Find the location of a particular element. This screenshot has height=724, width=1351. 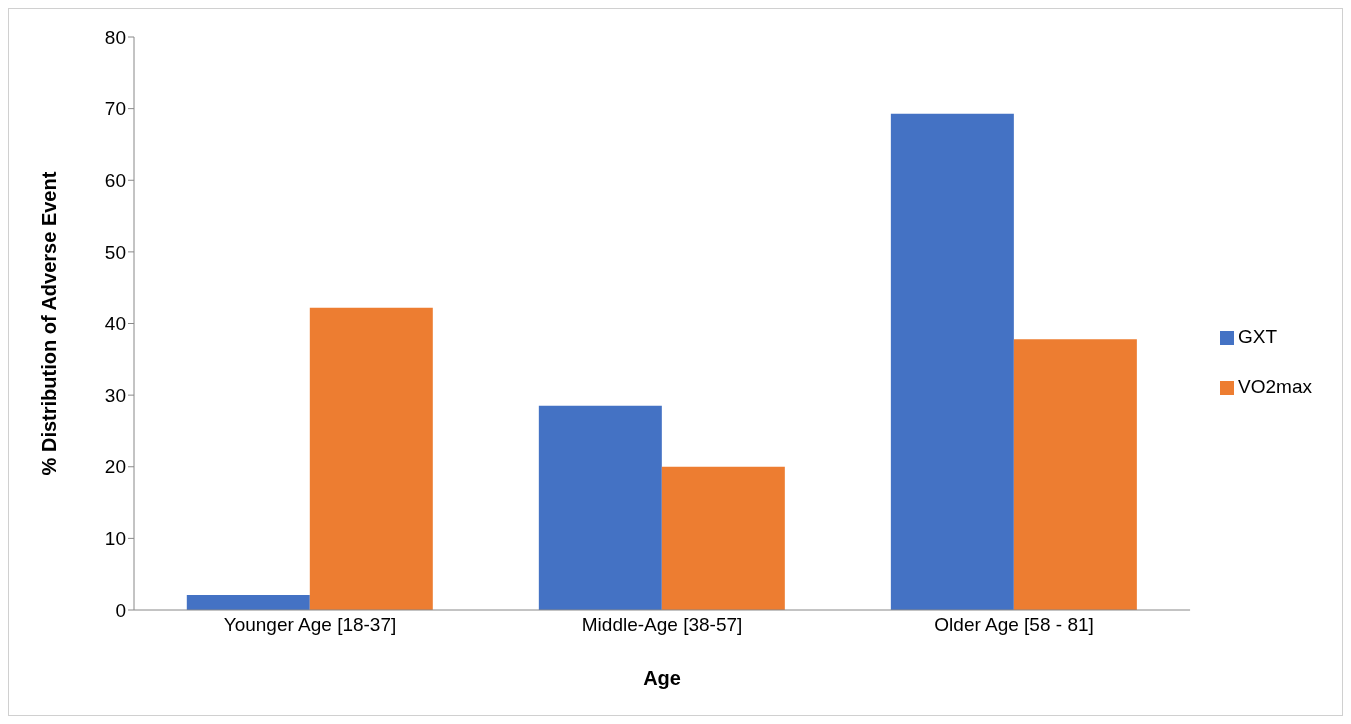

y-tick-label: 10 is located at coordinates (115, 539).